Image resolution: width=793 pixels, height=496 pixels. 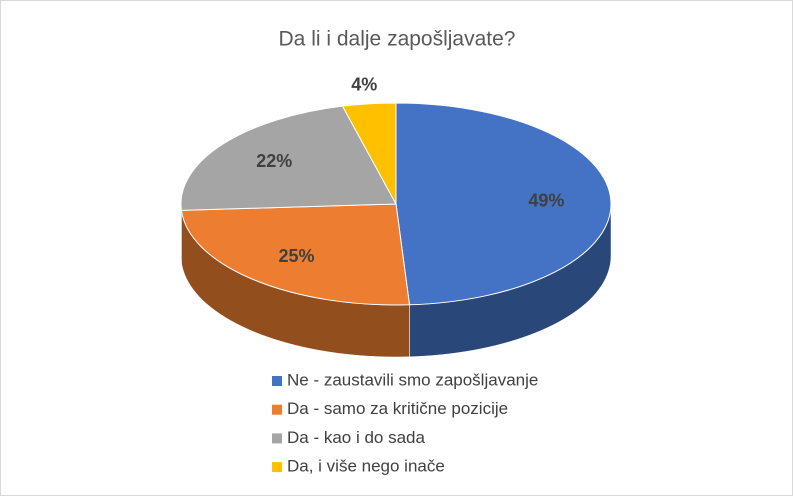 What do you see at coordinates (397, 39) in the screenshot?
I see `chart-title: Da li i dalje zapošljavate?` at bounding box center [397, 39].